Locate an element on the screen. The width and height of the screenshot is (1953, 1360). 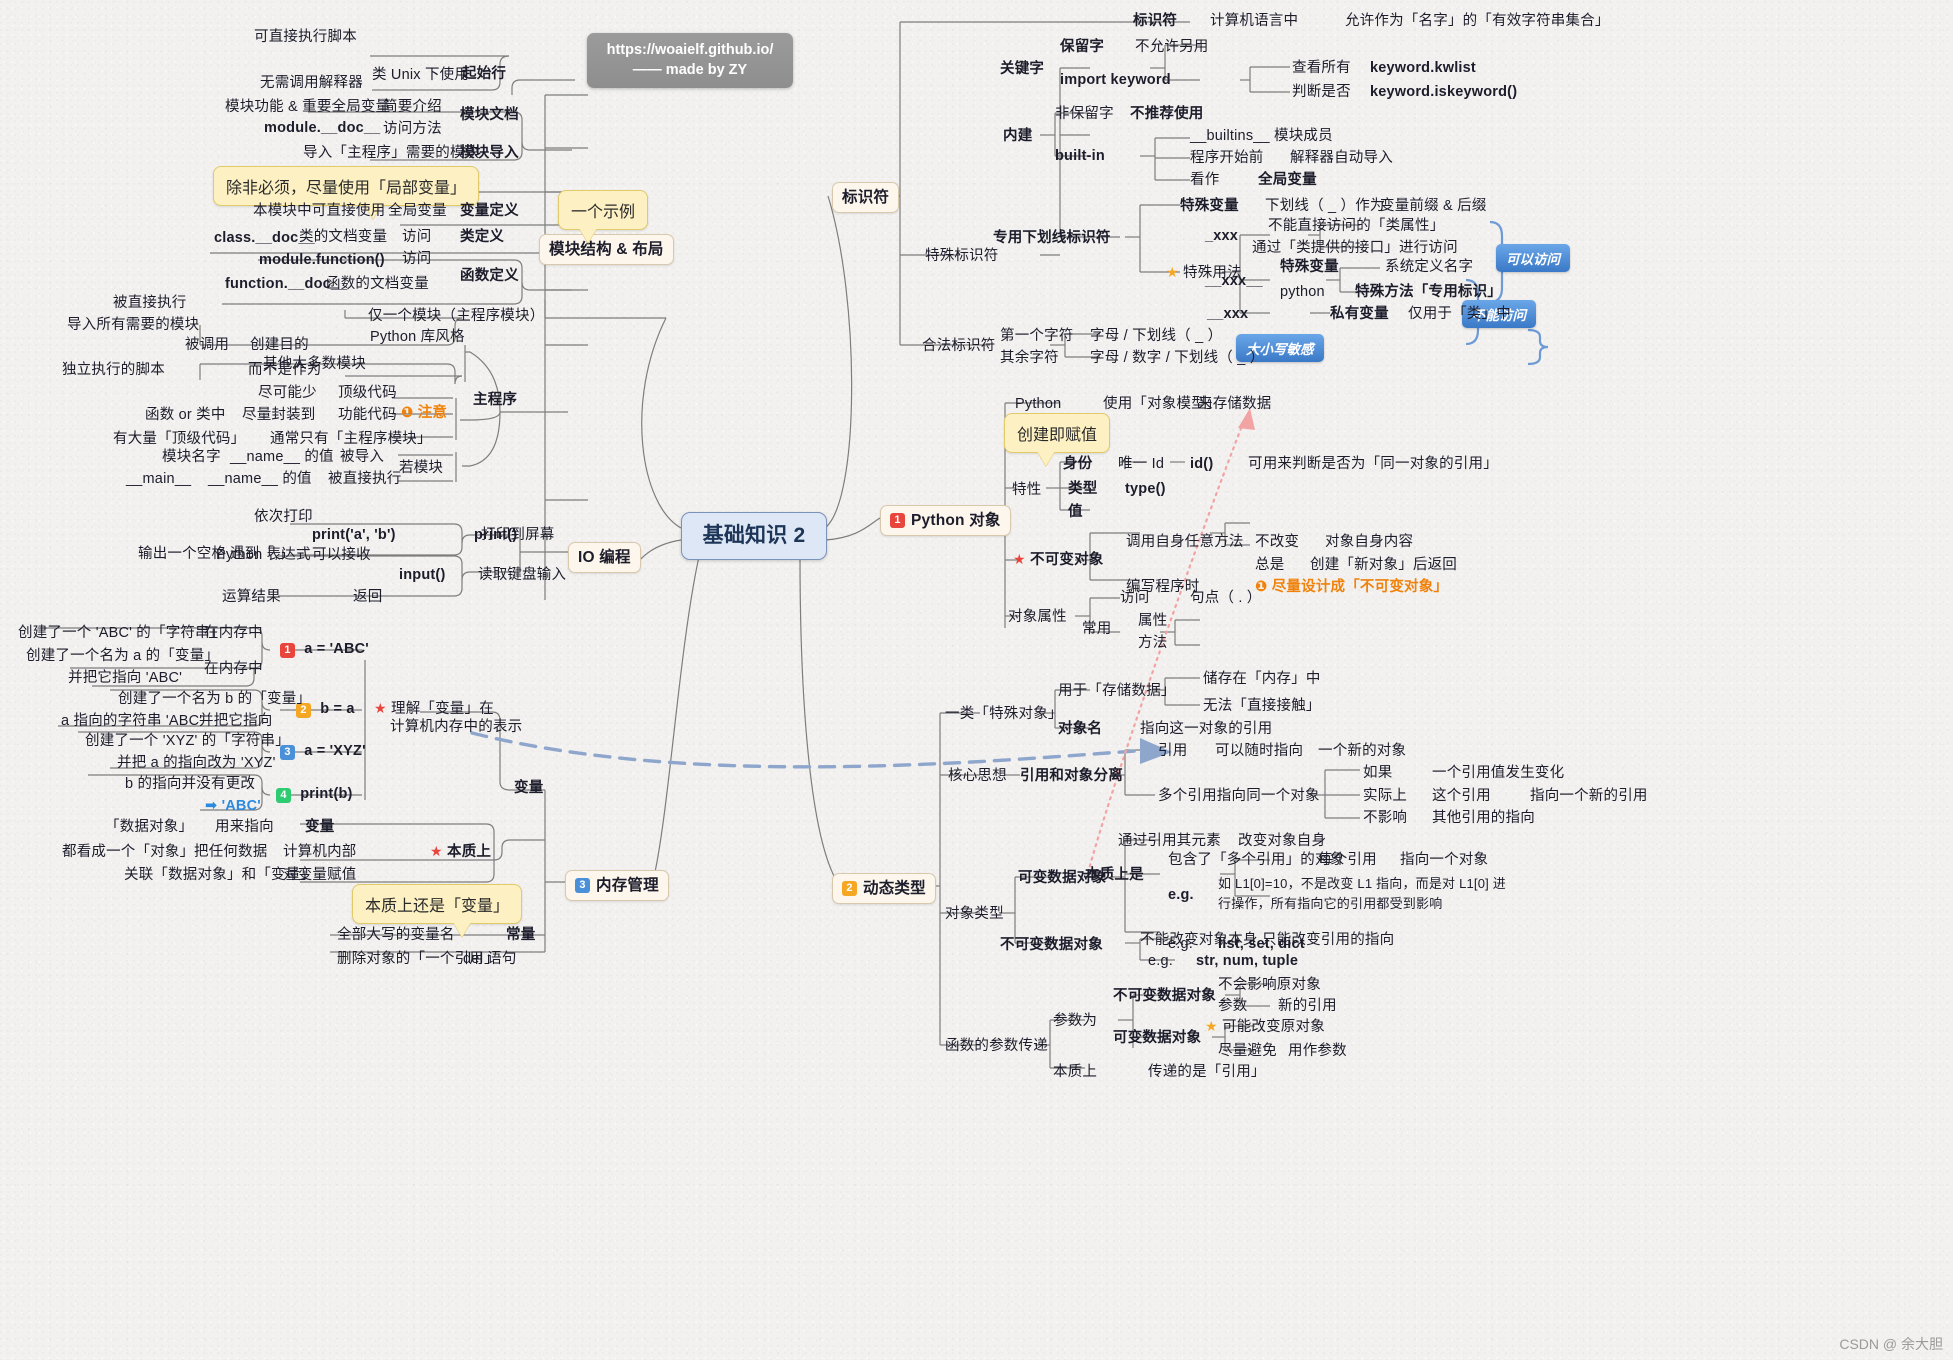
label-via-element-ref: 通过引用其元素 is located at coordinates (1169, 841).